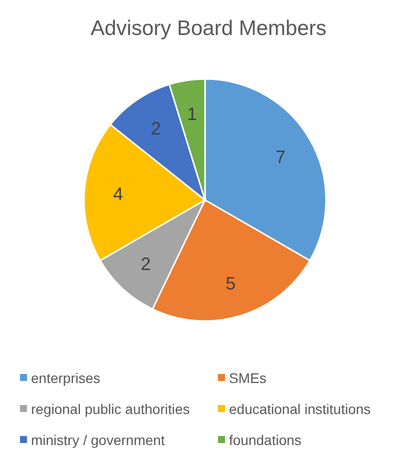  What do you see at coordinates (265, 440) in the screenshot?
I see `legend-label: foundations` at bounding box center [265, 440].